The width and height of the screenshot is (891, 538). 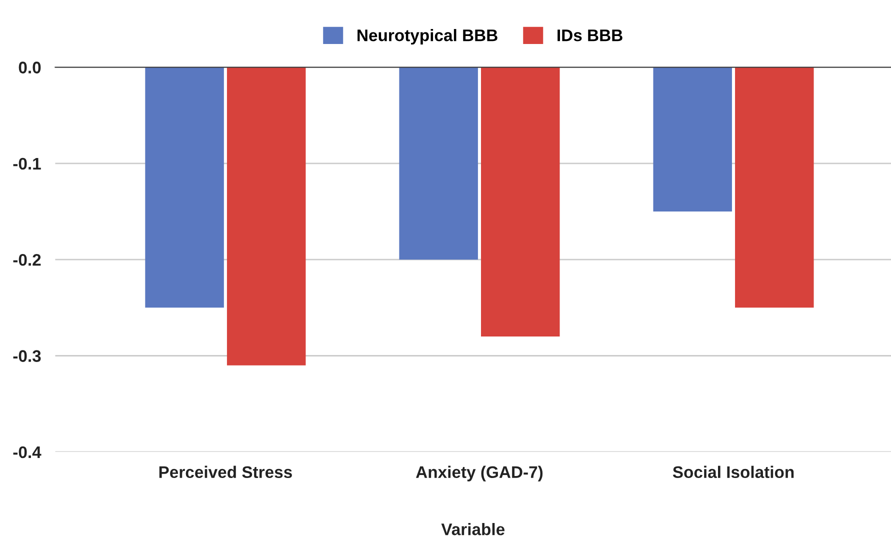 I want to click on y-tick-label: -0.2, so click(x=27, y=260).